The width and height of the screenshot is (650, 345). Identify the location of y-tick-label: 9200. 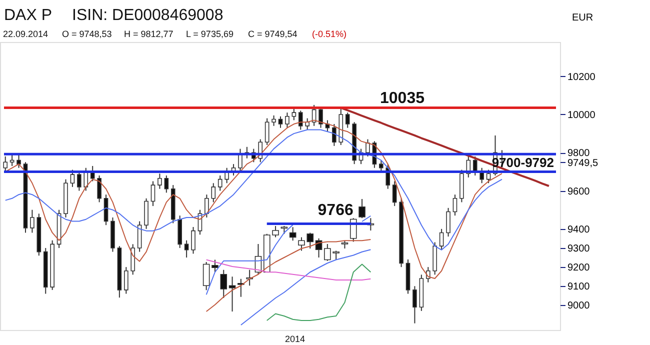
(579, 268).